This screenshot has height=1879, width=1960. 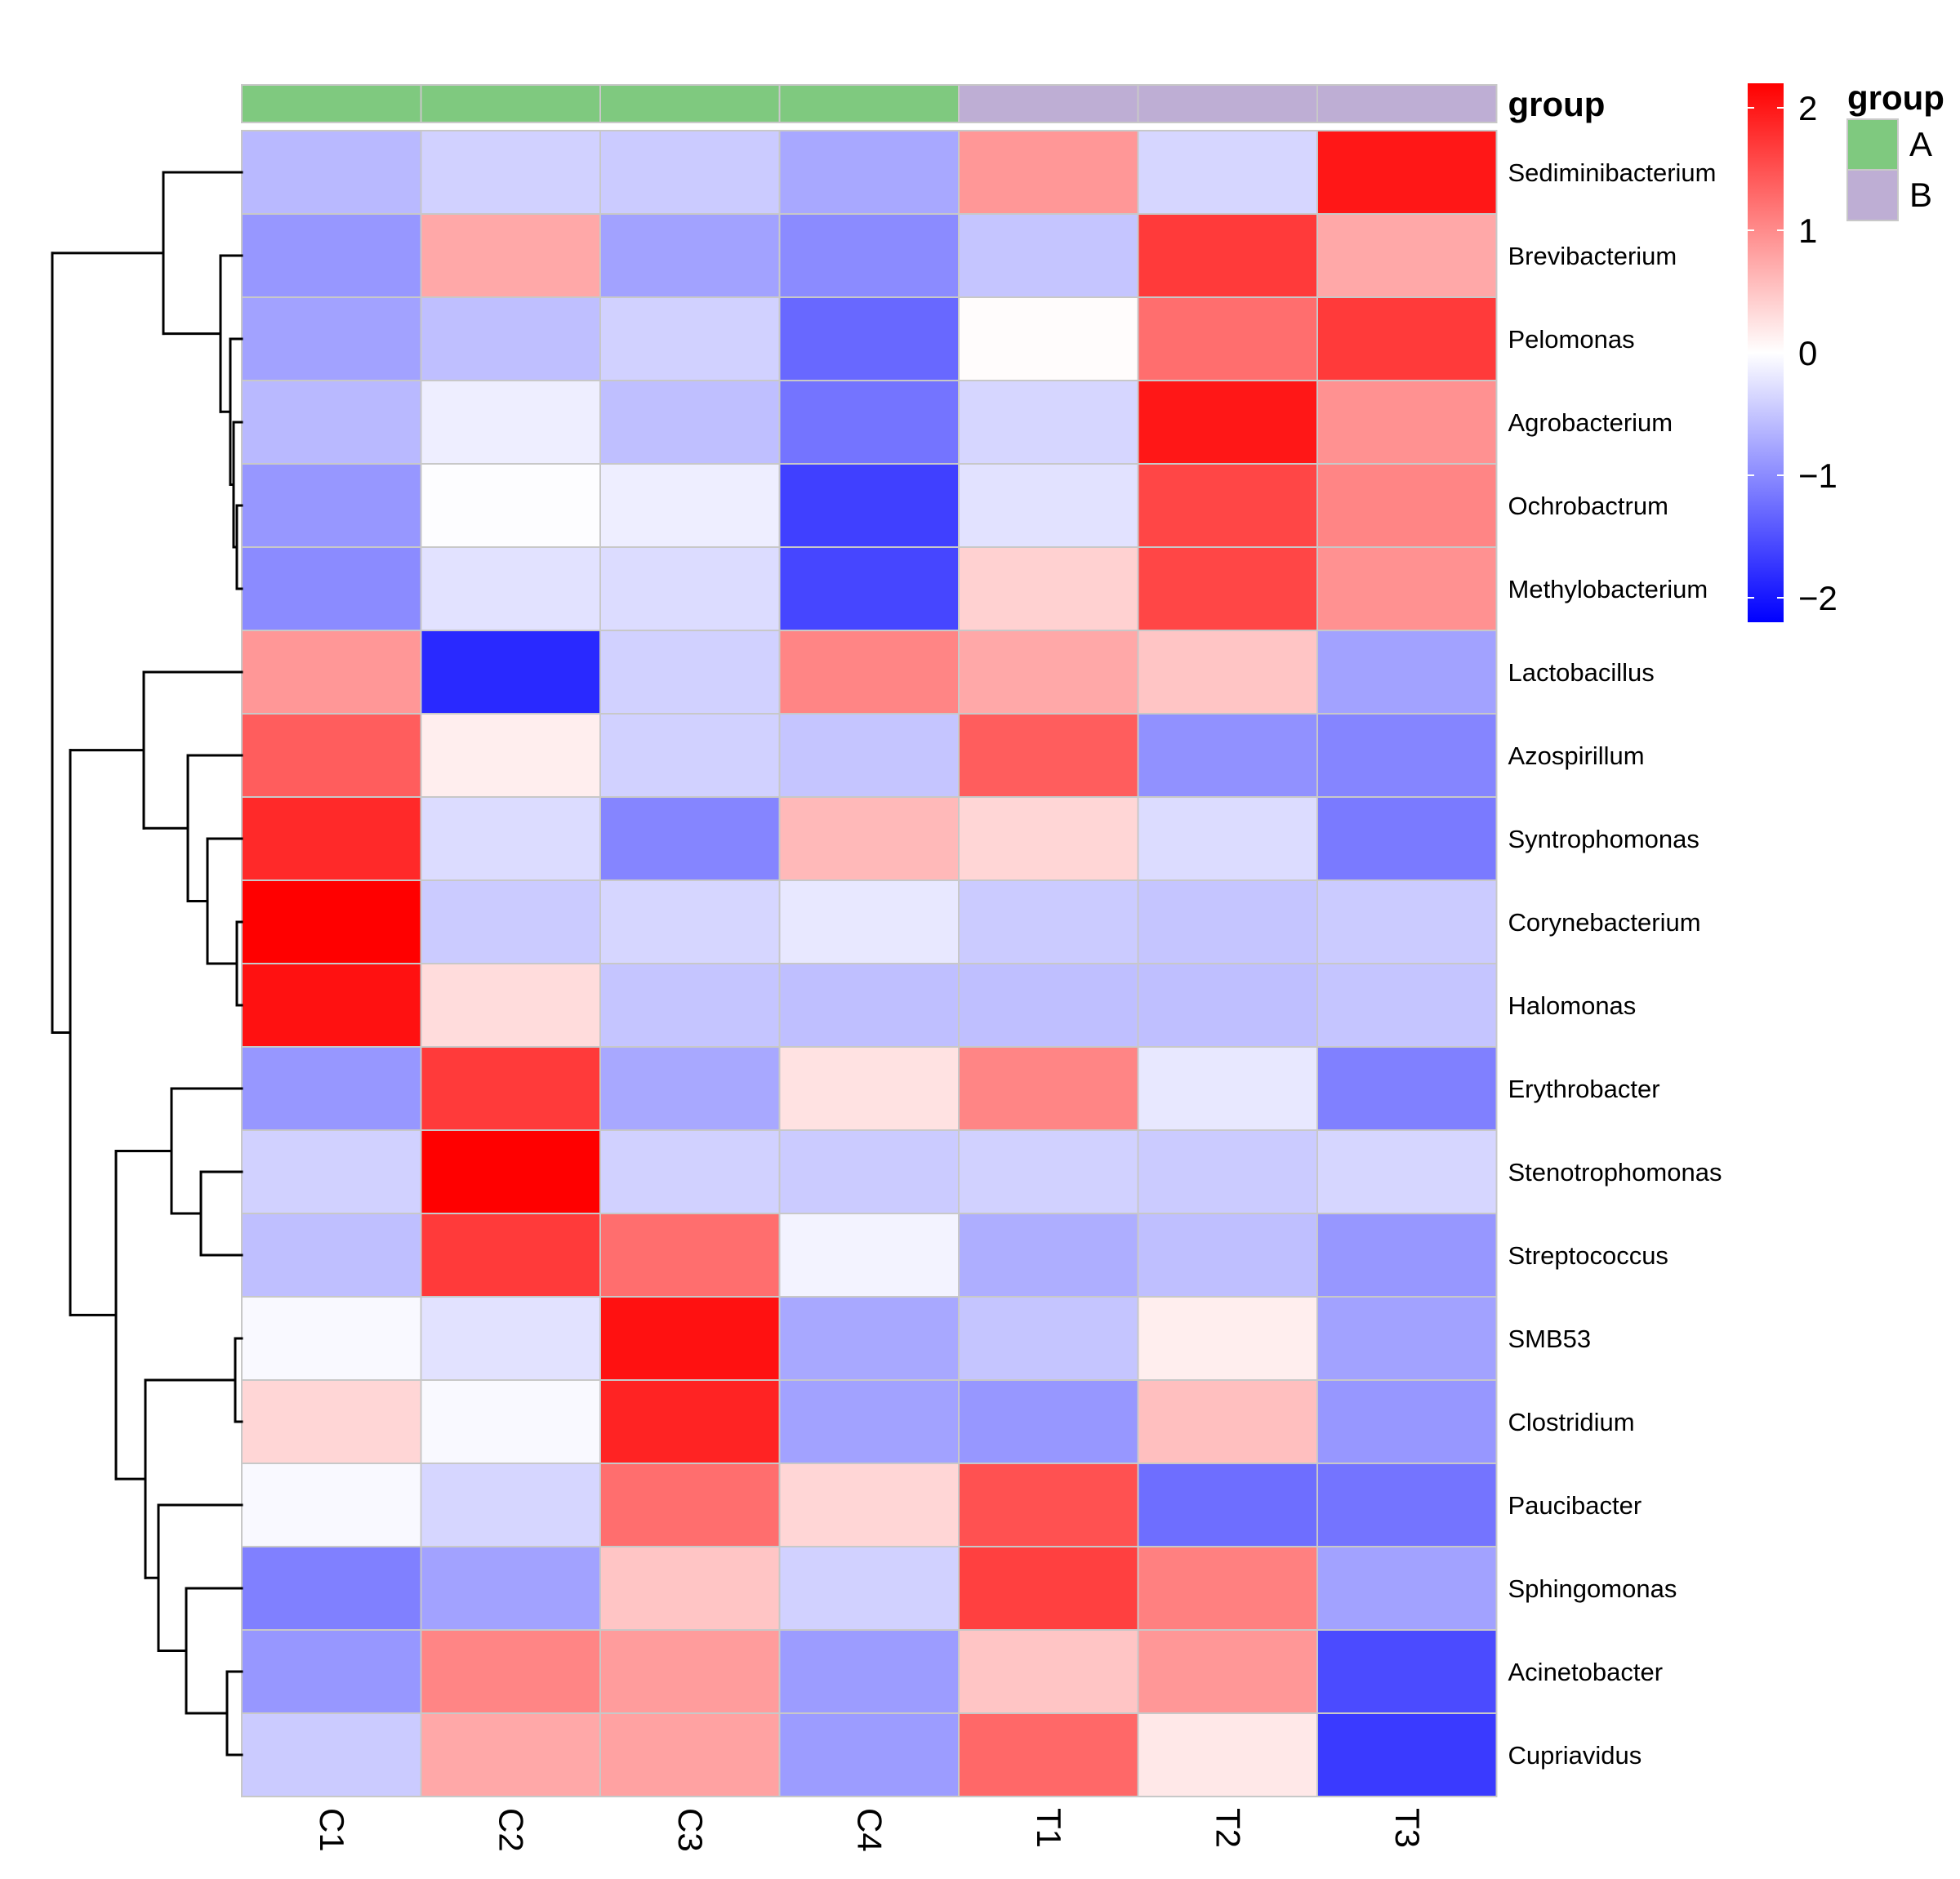 I want to click on column-label: C2, so click(x=511, y=1830).